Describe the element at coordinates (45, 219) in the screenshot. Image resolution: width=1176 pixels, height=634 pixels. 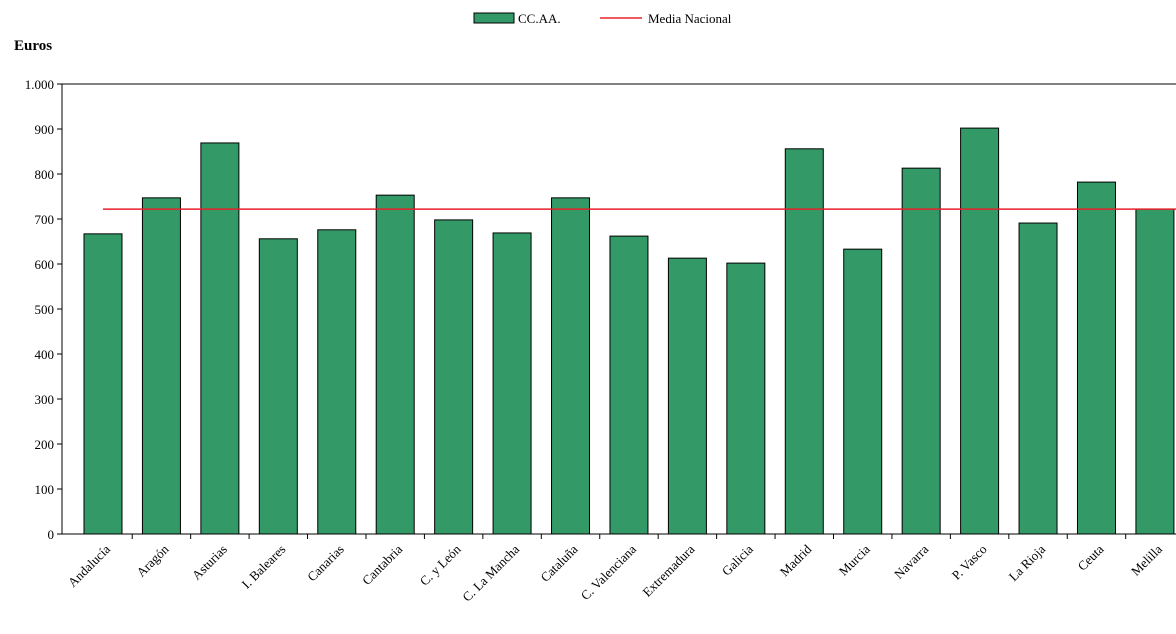
I see `y-tick-label: 700` at that location.